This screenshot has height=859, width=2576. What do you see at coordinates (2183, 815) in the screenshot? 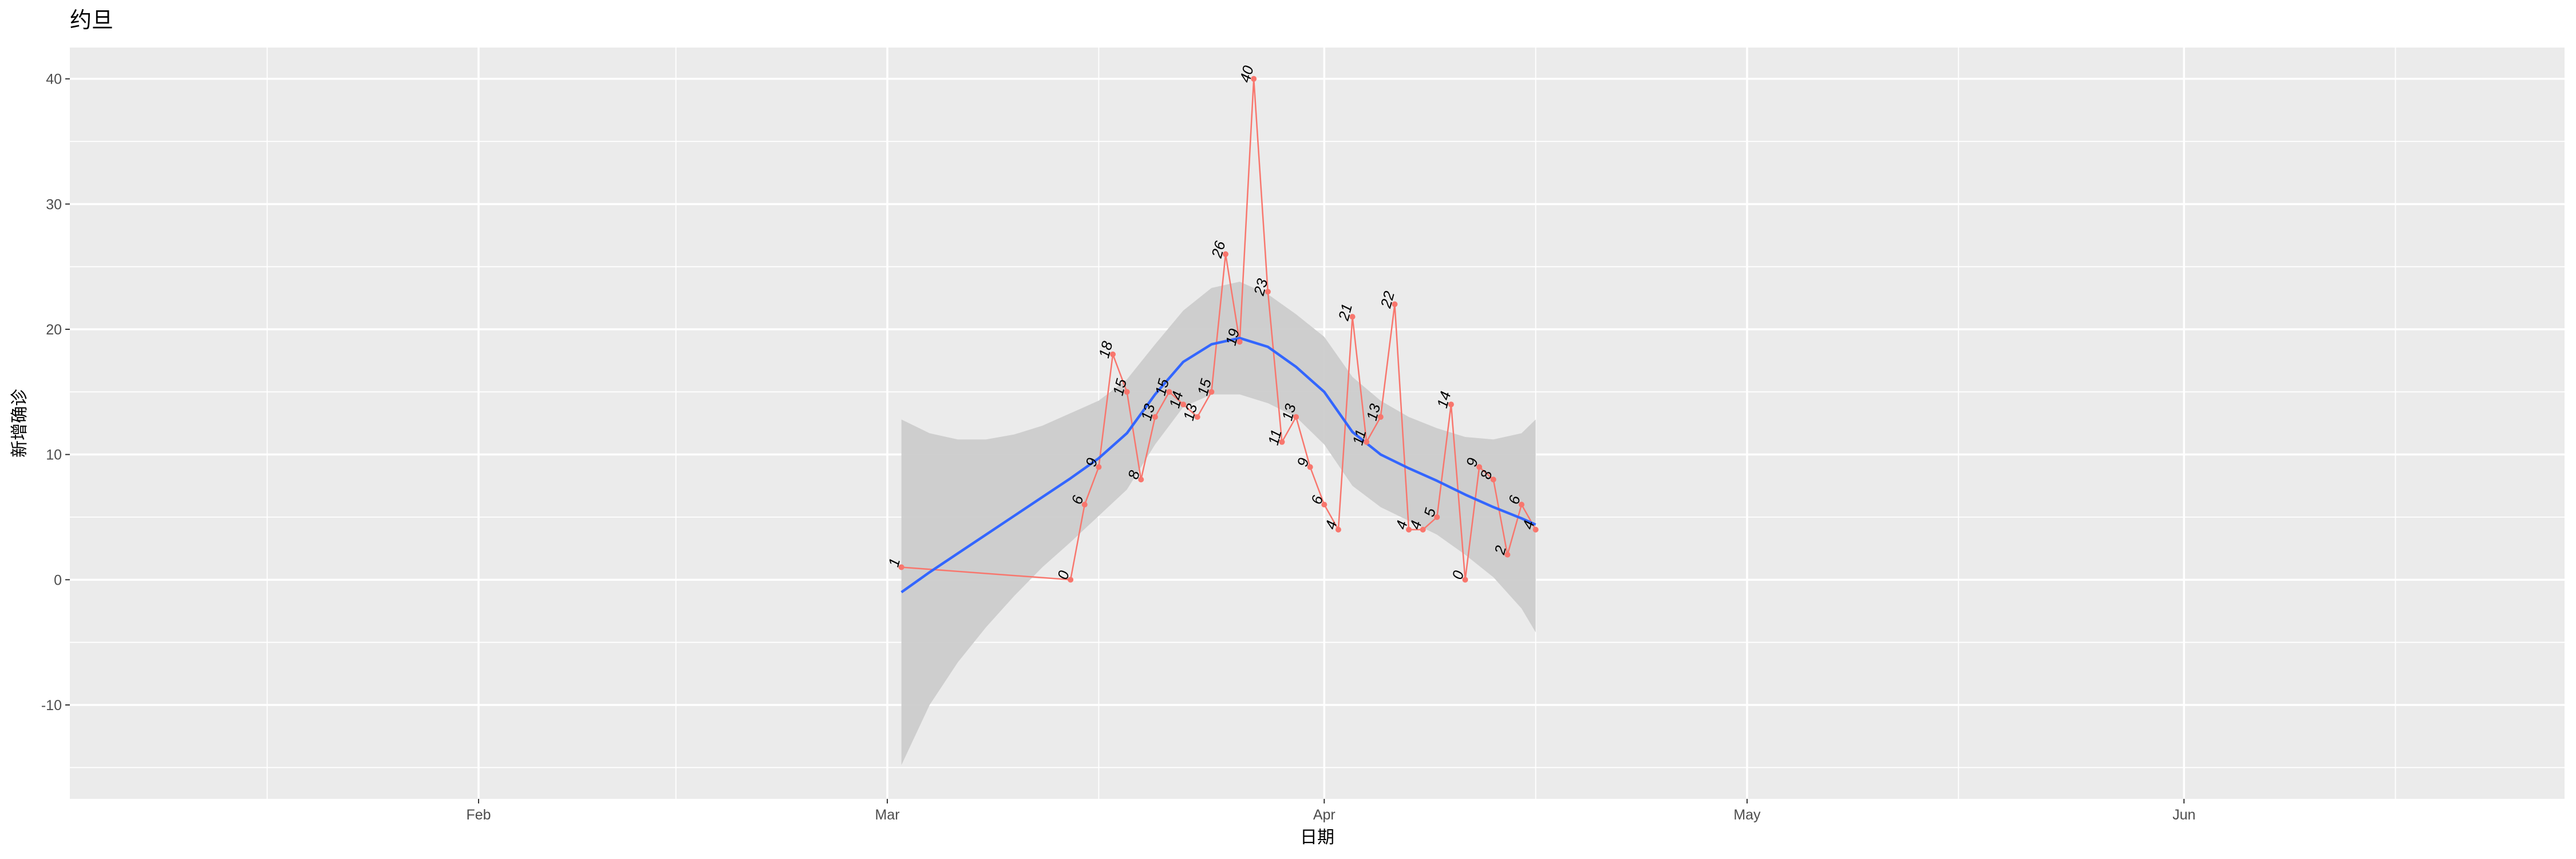
I see `x-tick-label: Jun` at bounding box center [2183, 815].